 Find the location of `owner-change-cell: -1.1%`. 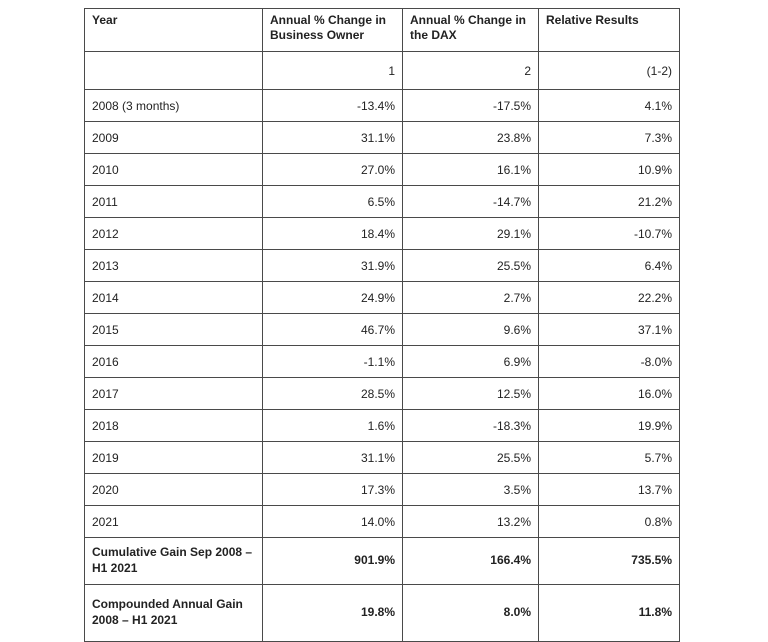

owner-change-cell: -1.1% is located at coordinates (332, 361).